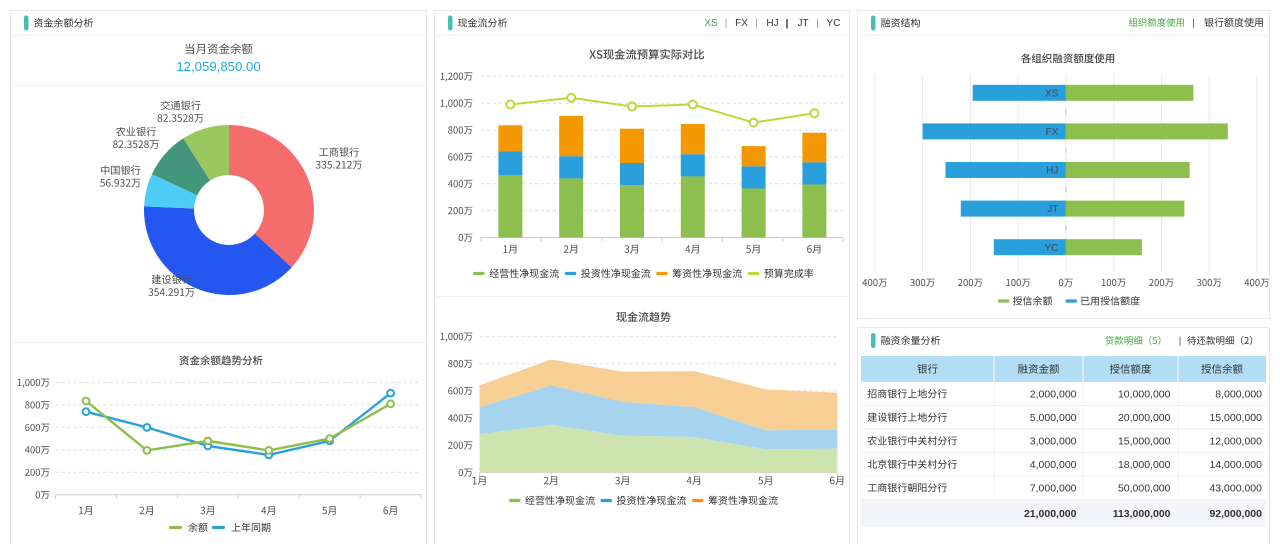  Describe the element at coordinates (1235, 514) in the screenshot. I see `svg-text: 92,000,000` at that location.